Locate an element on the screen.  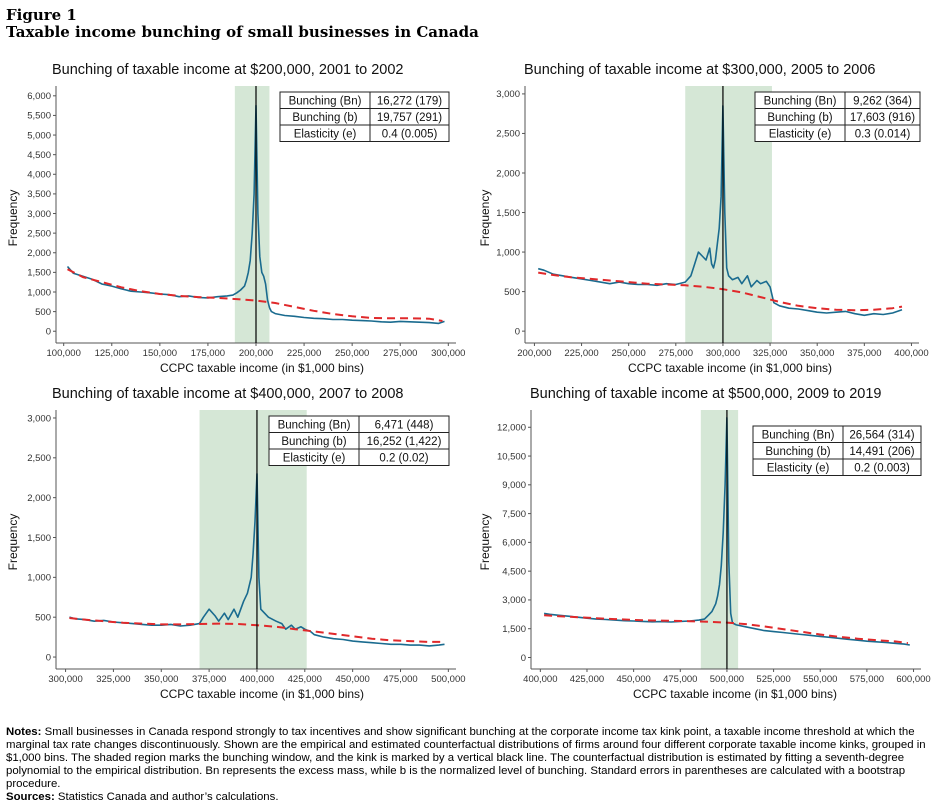
x-tick-label: 600,000 is located at coordinates (913, 679).